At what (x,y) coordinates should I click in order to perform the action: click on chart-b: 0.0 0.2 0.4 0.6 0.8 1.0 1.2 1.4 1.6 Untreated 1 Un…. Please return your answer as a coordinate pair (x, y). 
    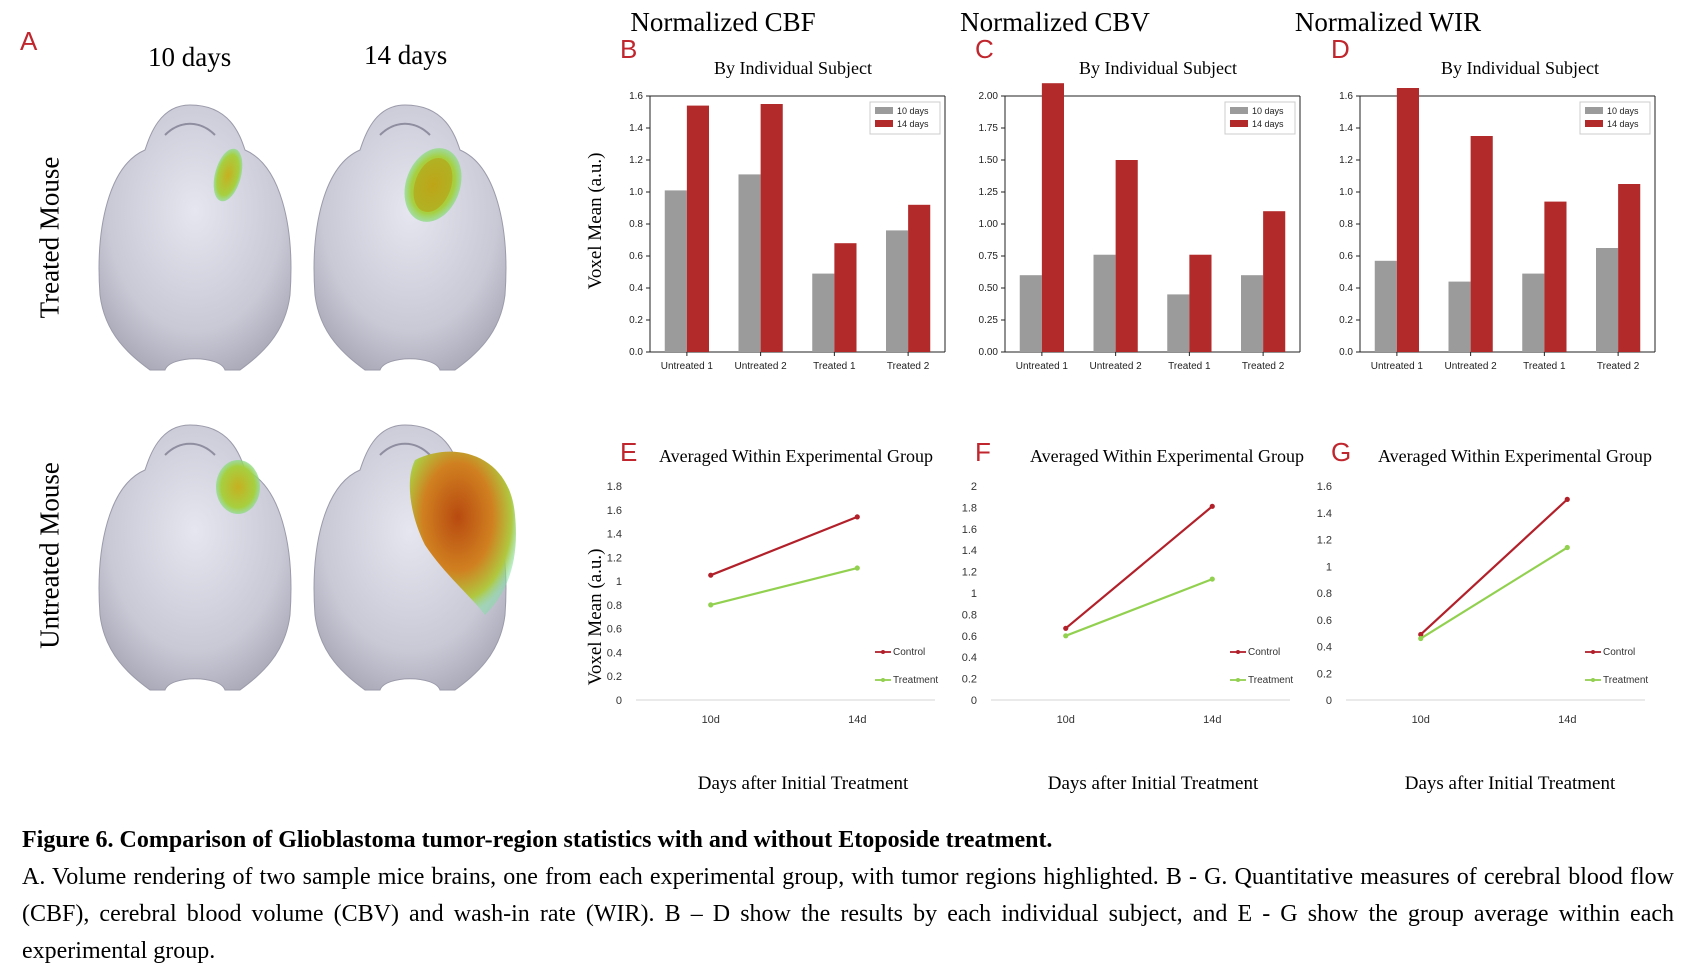
    Looking at the image, I should click on (787, 231).